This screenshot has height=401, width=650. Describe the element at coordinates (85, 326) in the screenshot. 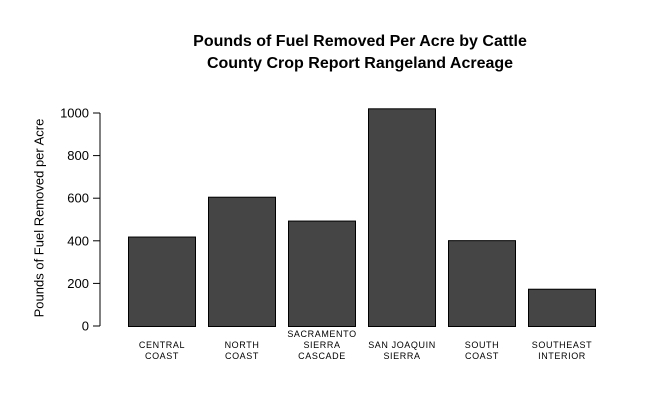

I see `y-tick-label-0: 0` at that location.